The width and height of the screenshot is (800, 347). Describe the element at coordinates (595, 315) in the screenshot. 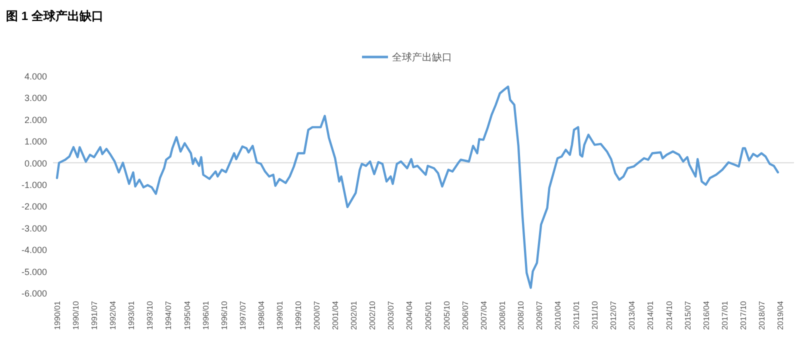

I see `x-tick-label: 2011/10` at that location.